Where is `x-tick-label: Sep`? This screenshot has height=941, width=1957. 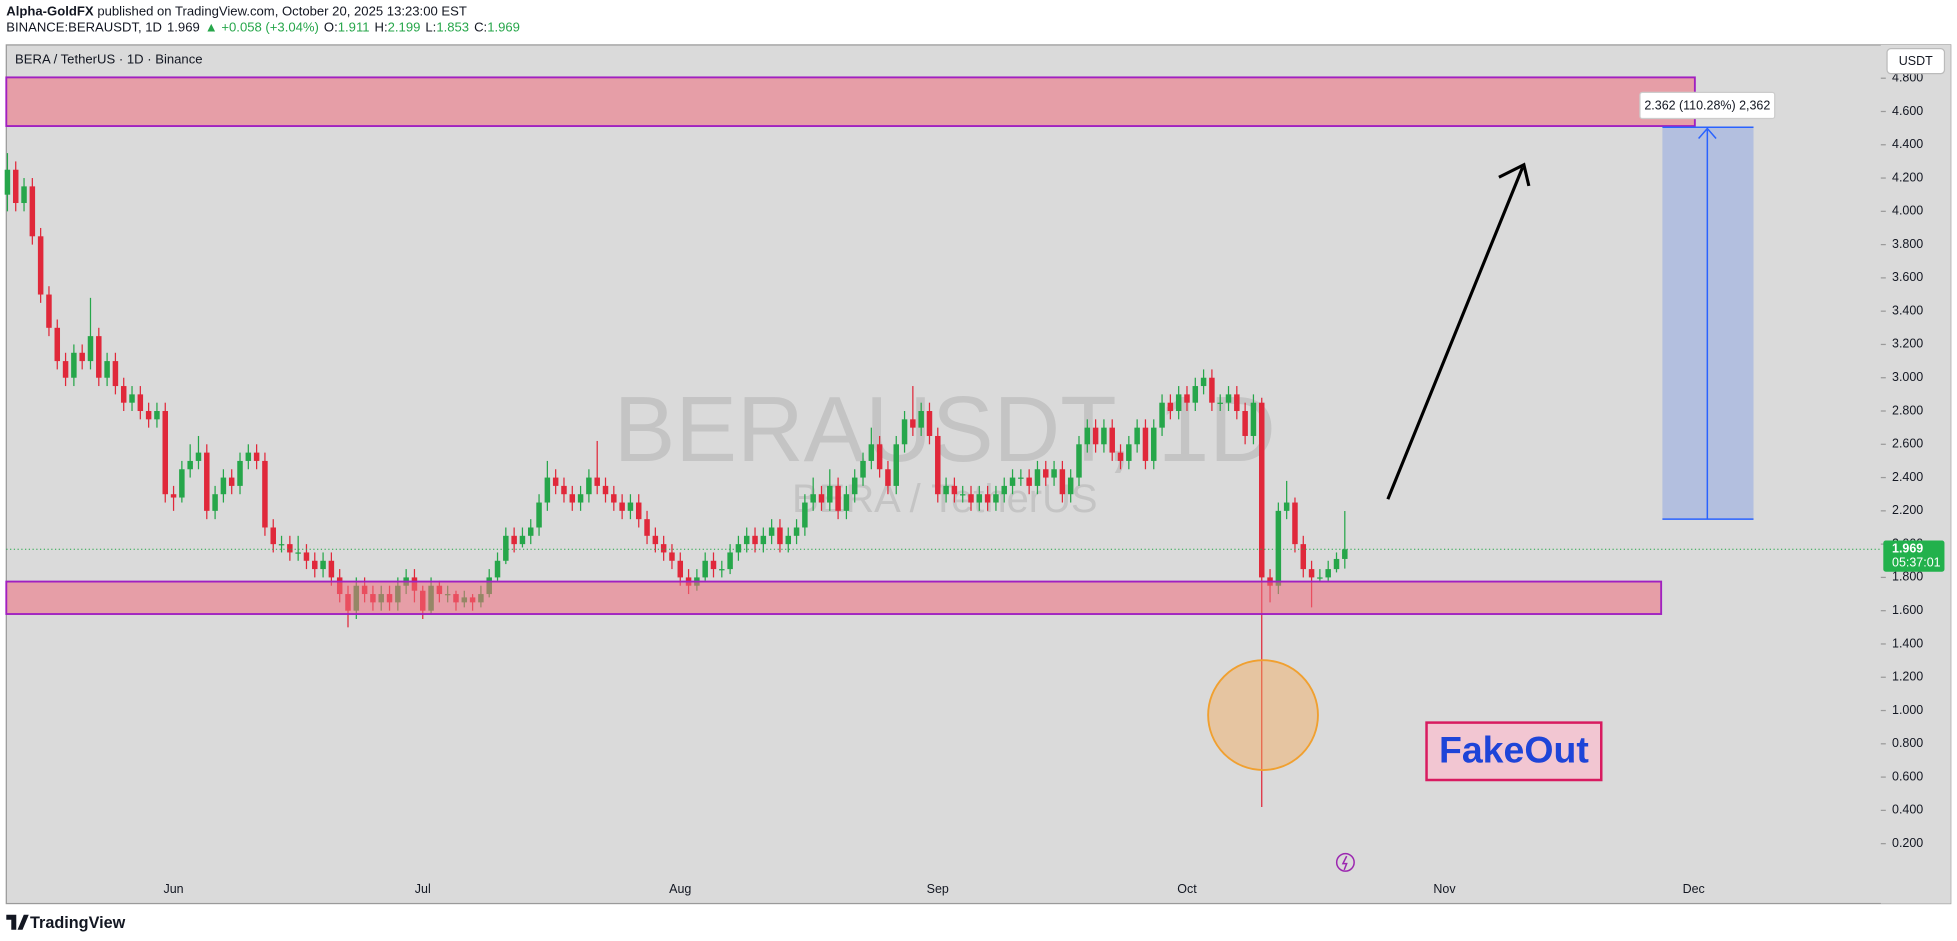
x-tick-label: Sep is located at coordinates (938, 889).